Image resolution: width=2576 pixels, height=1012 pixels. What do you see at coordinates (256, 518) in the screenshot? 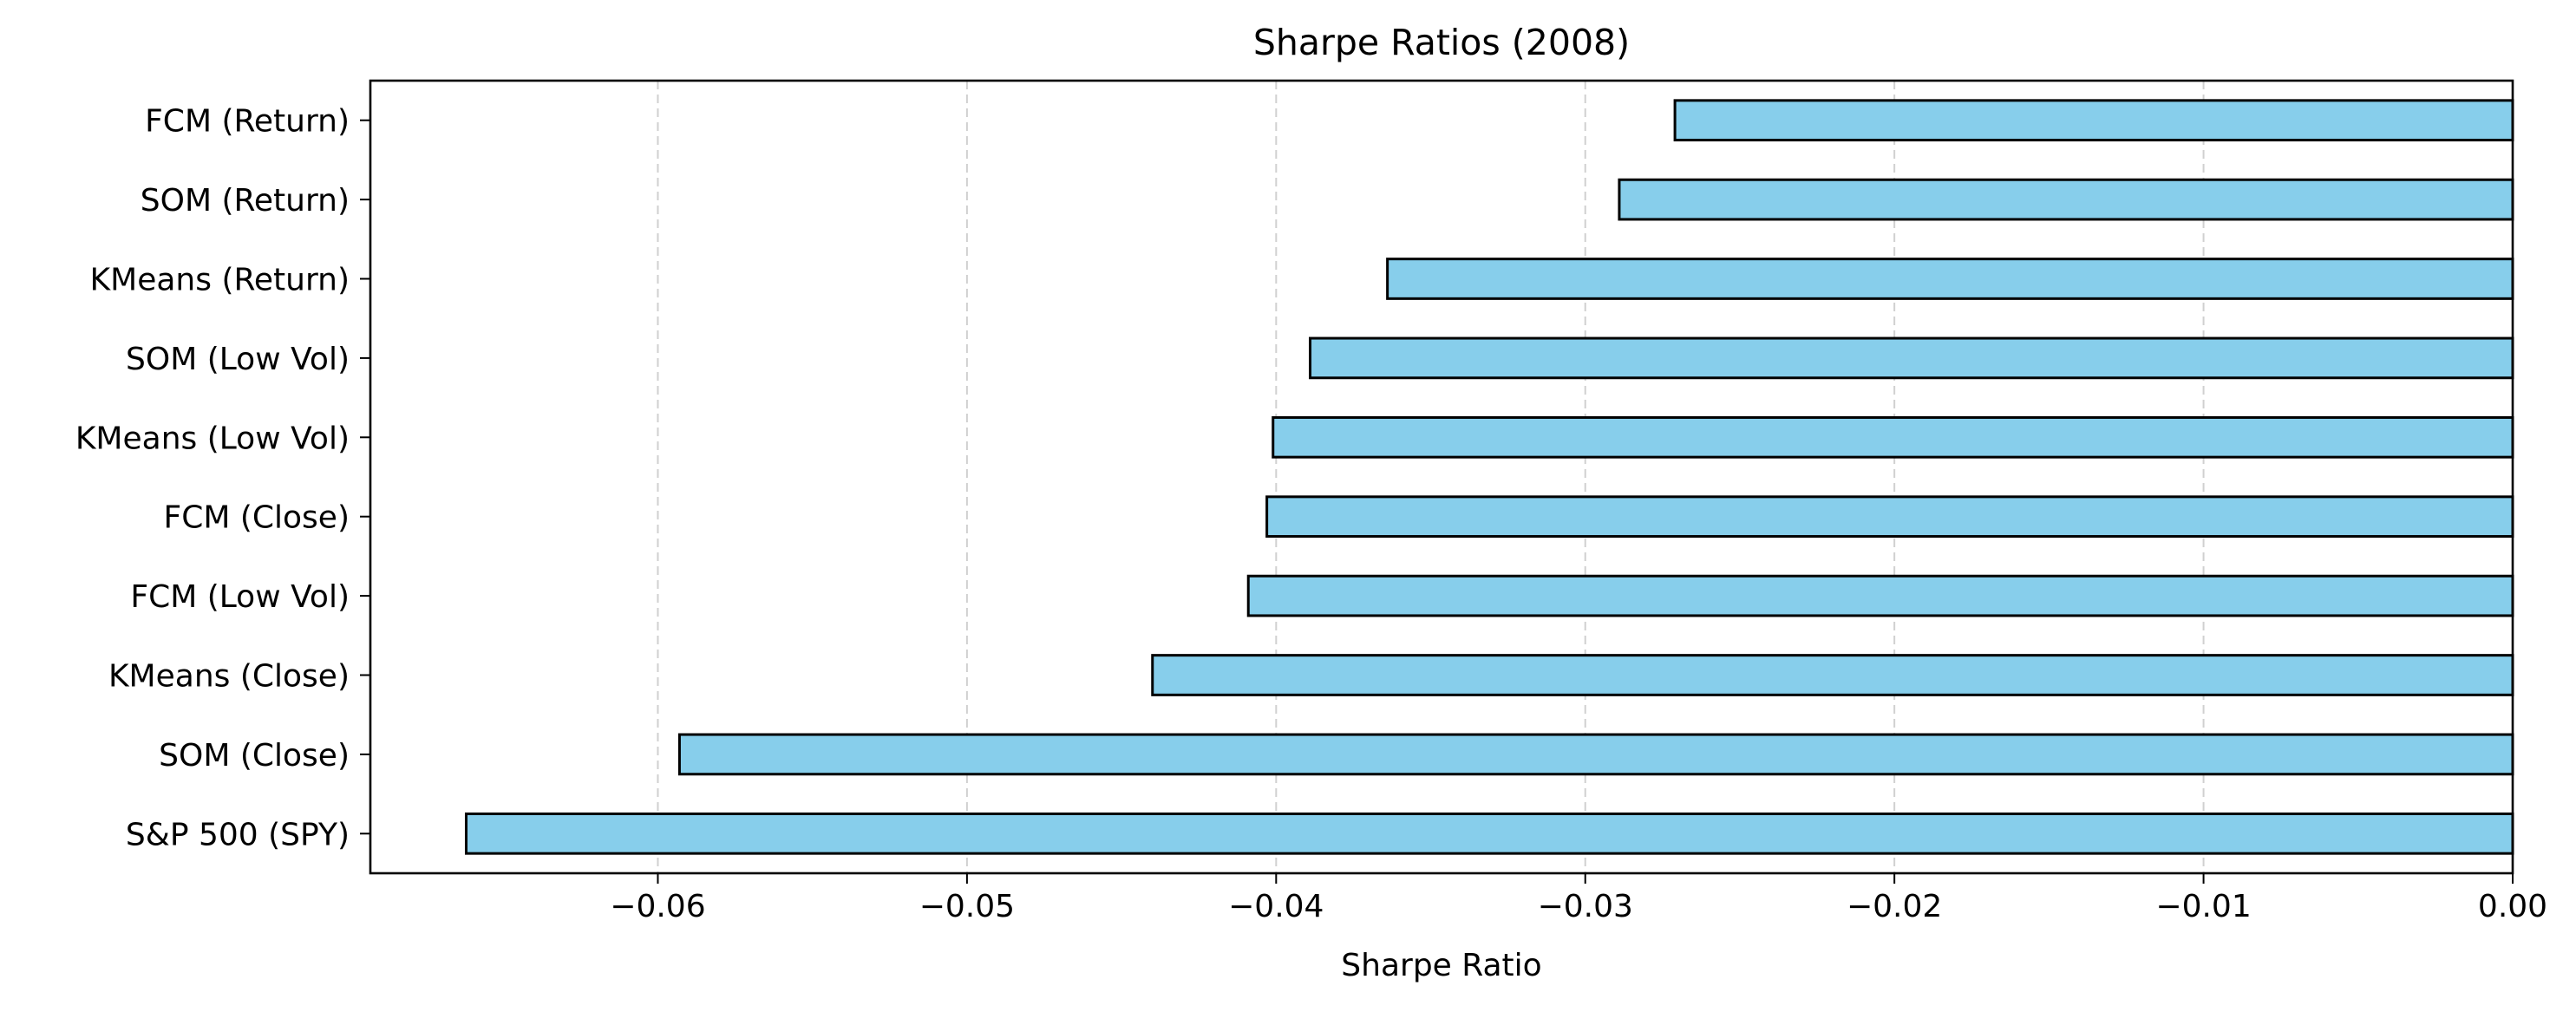
I see `y-tick-label: FCM (Close)` at bounding box center [256, 518].